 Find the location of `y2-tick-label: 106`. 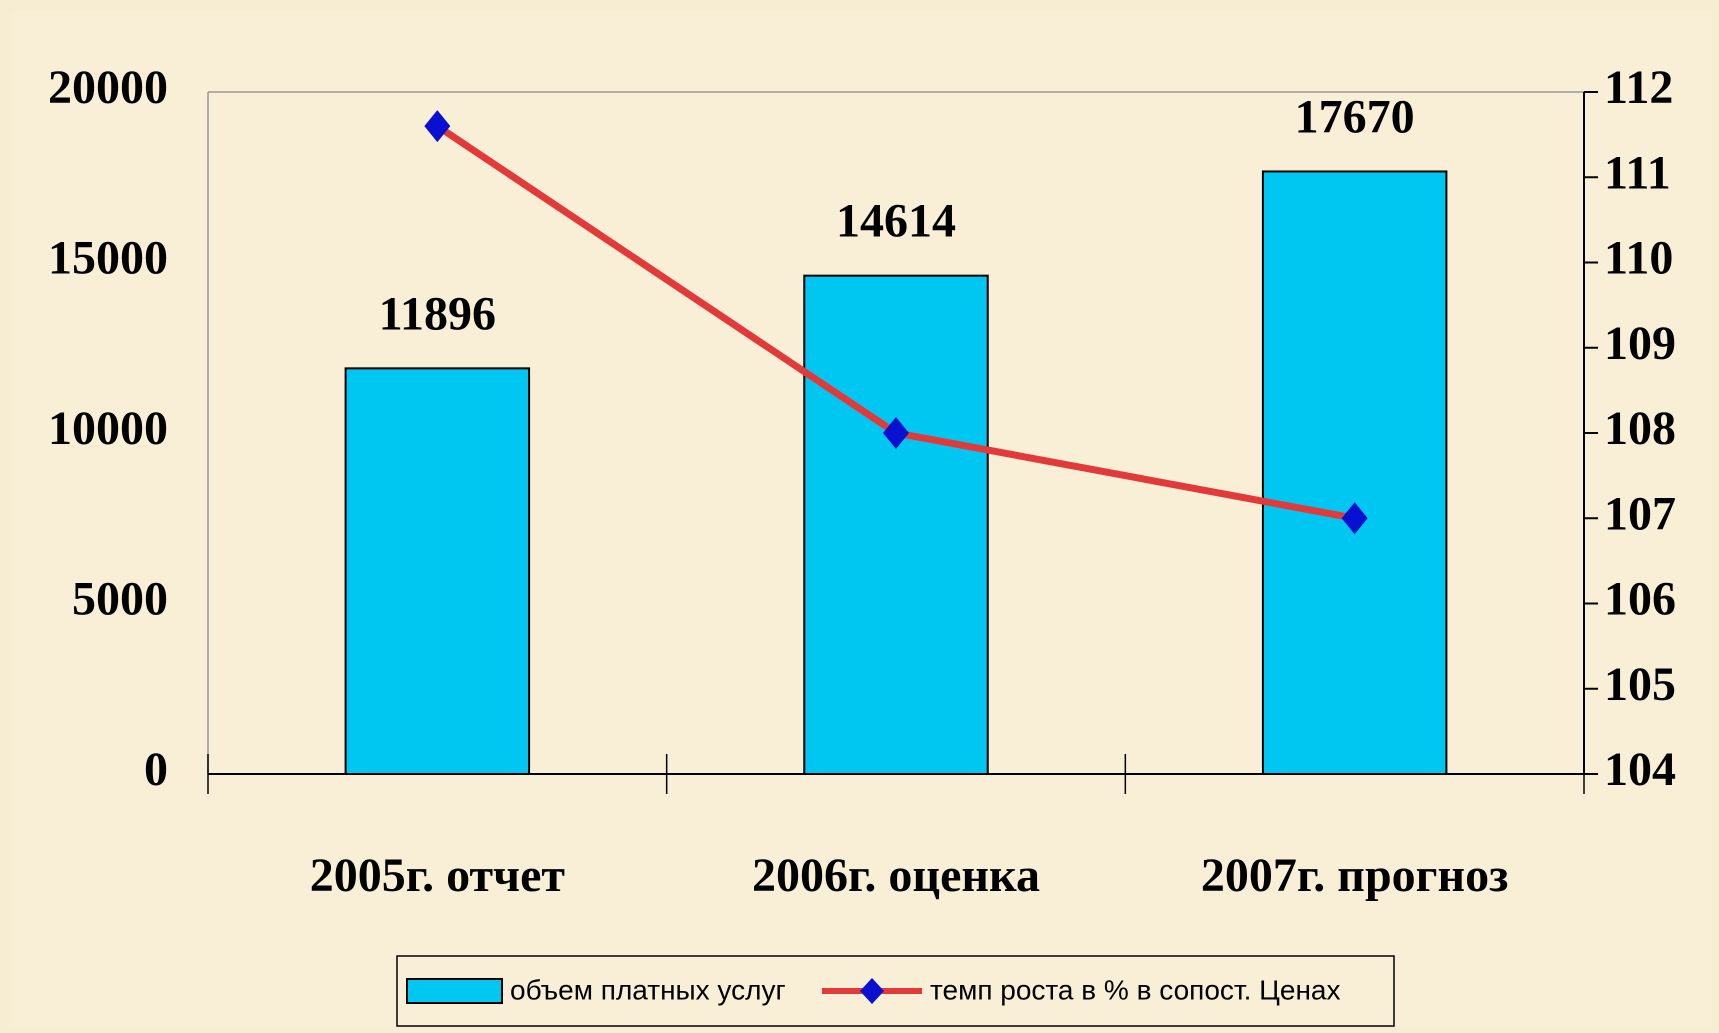

y2-tick-label: 106 is located at coordinates (1640, 599).